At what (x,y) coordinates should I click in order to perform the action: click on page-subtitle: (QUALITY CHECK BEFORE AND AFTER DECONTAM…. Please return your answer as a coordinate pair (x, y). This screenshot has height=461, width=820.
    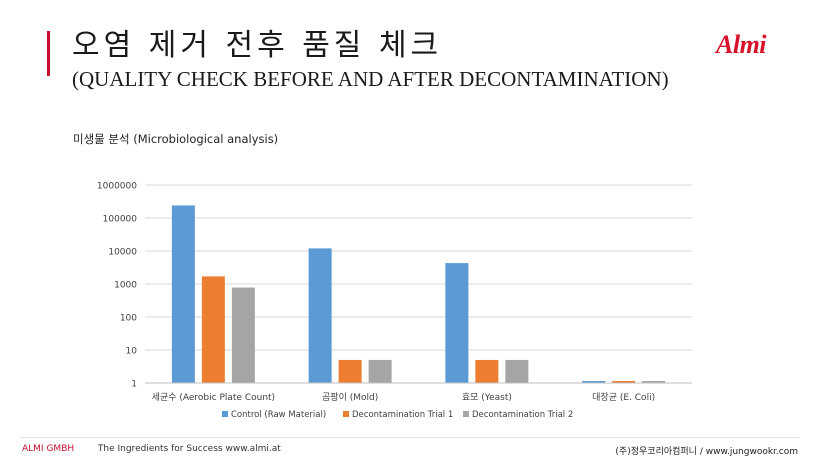
    Looking at the image, I should click on (370, 79).